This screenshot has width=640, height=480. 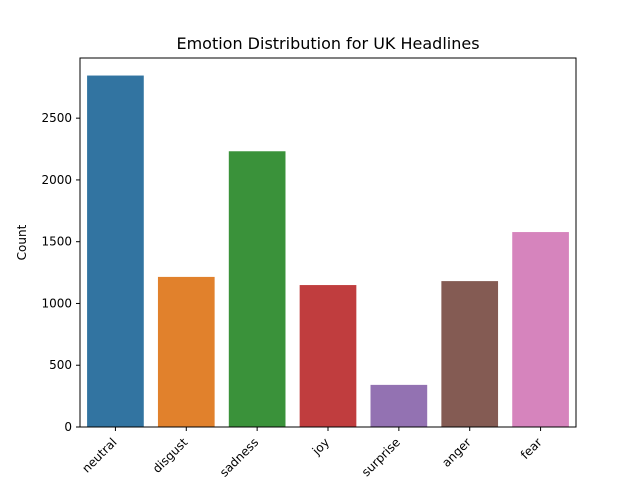 I want to click on x-tick-label: neutral, so click(x=99, y=455).